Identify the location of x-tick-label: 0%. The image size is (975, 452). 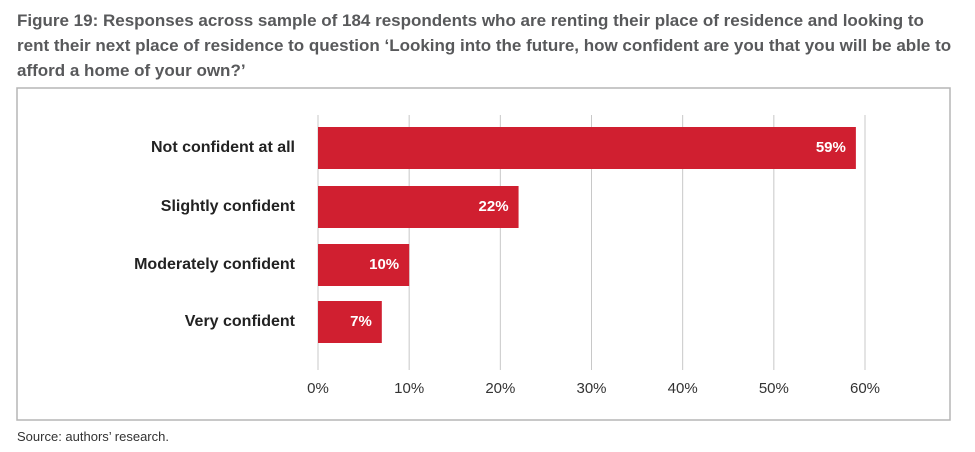
(318, 388).